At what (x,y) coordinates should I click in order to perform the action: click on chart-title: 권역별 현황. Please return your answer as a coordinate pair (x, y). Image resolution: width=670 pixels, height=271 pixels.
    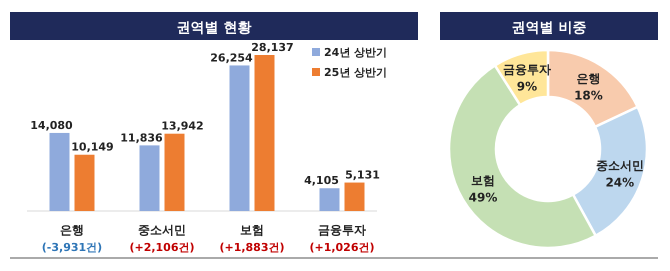
    Looking at the image, I should click on (214, 28).